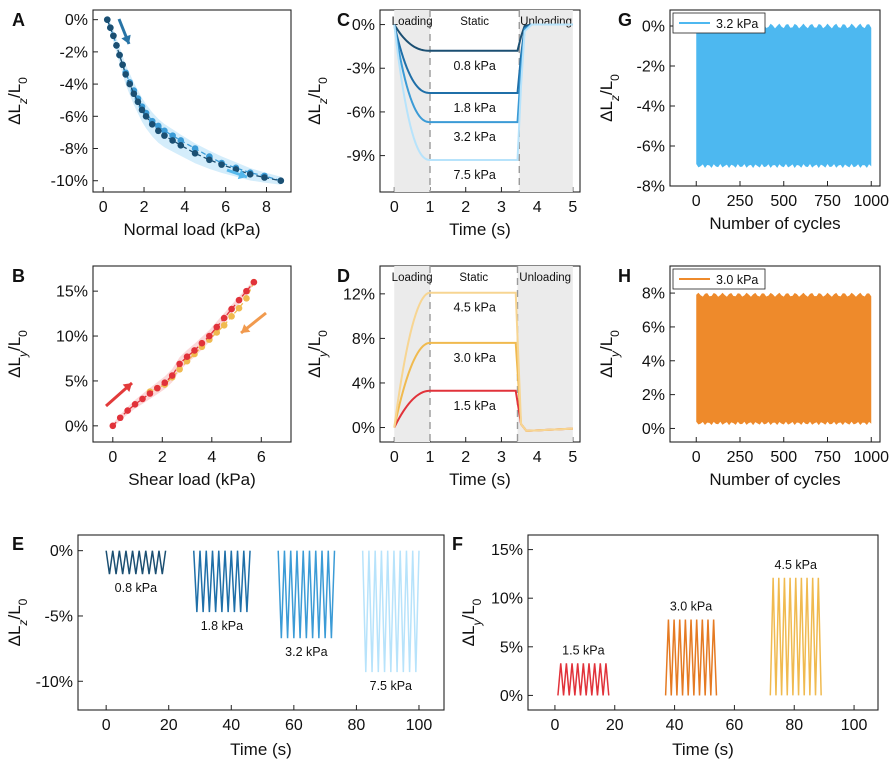  What do you see at coordinates (583, 679) in the screenshot?
I see `series-15-cycles` at bounding box center [583, 679].